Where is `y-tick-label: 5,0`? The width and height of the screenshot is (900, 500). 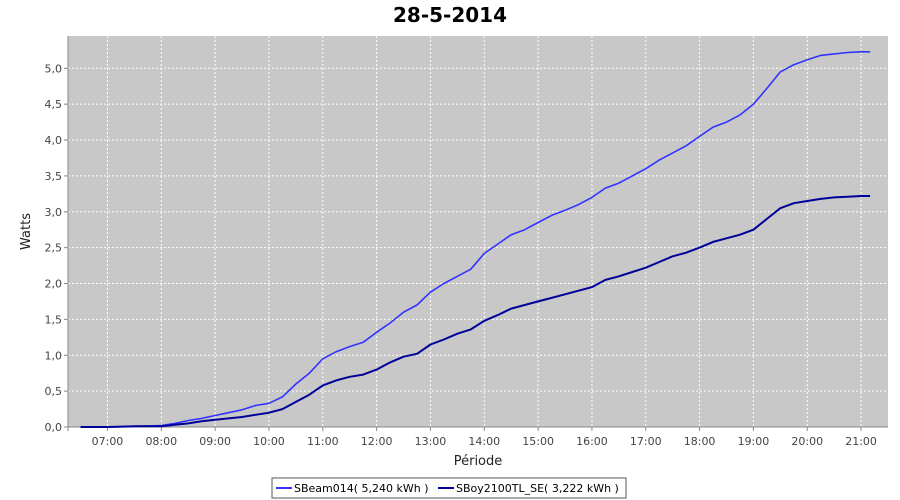
y-tick-label: 5,0 is located at coordinates (54, 68).